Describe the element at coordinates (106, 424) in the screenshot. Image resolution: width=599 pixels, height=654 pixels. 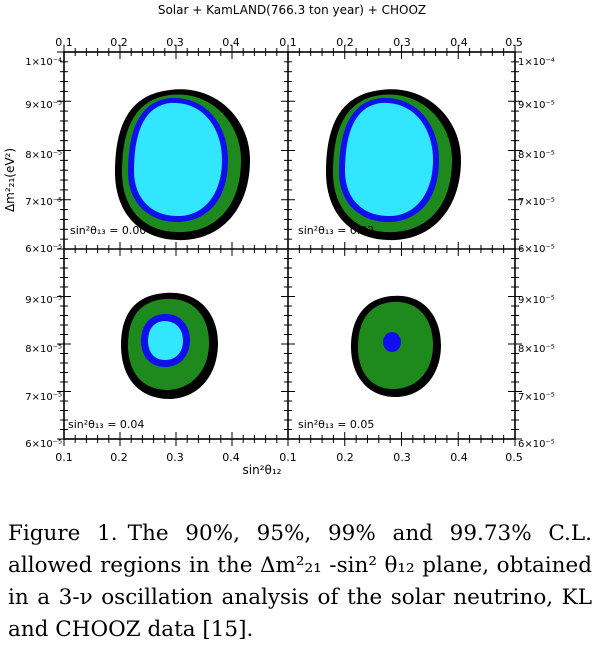
I see `panel-label: sin²θ₁₃ = 0.04` at that location.